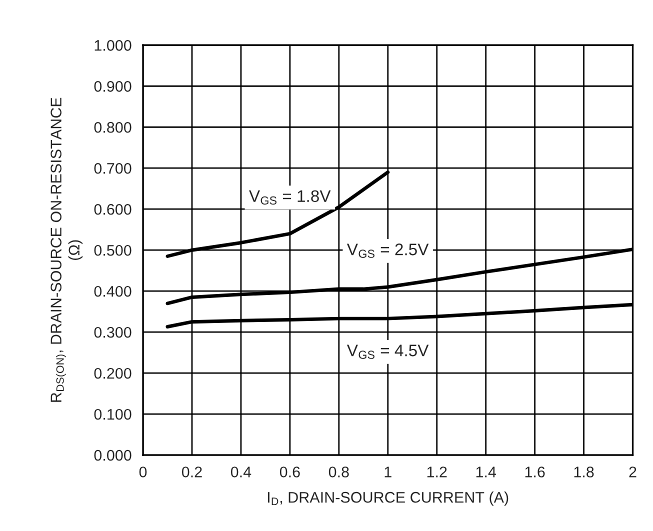 This screenshot has width=653, height=531. I want to click on y-tick-label: 0.700, so click(113, 168).